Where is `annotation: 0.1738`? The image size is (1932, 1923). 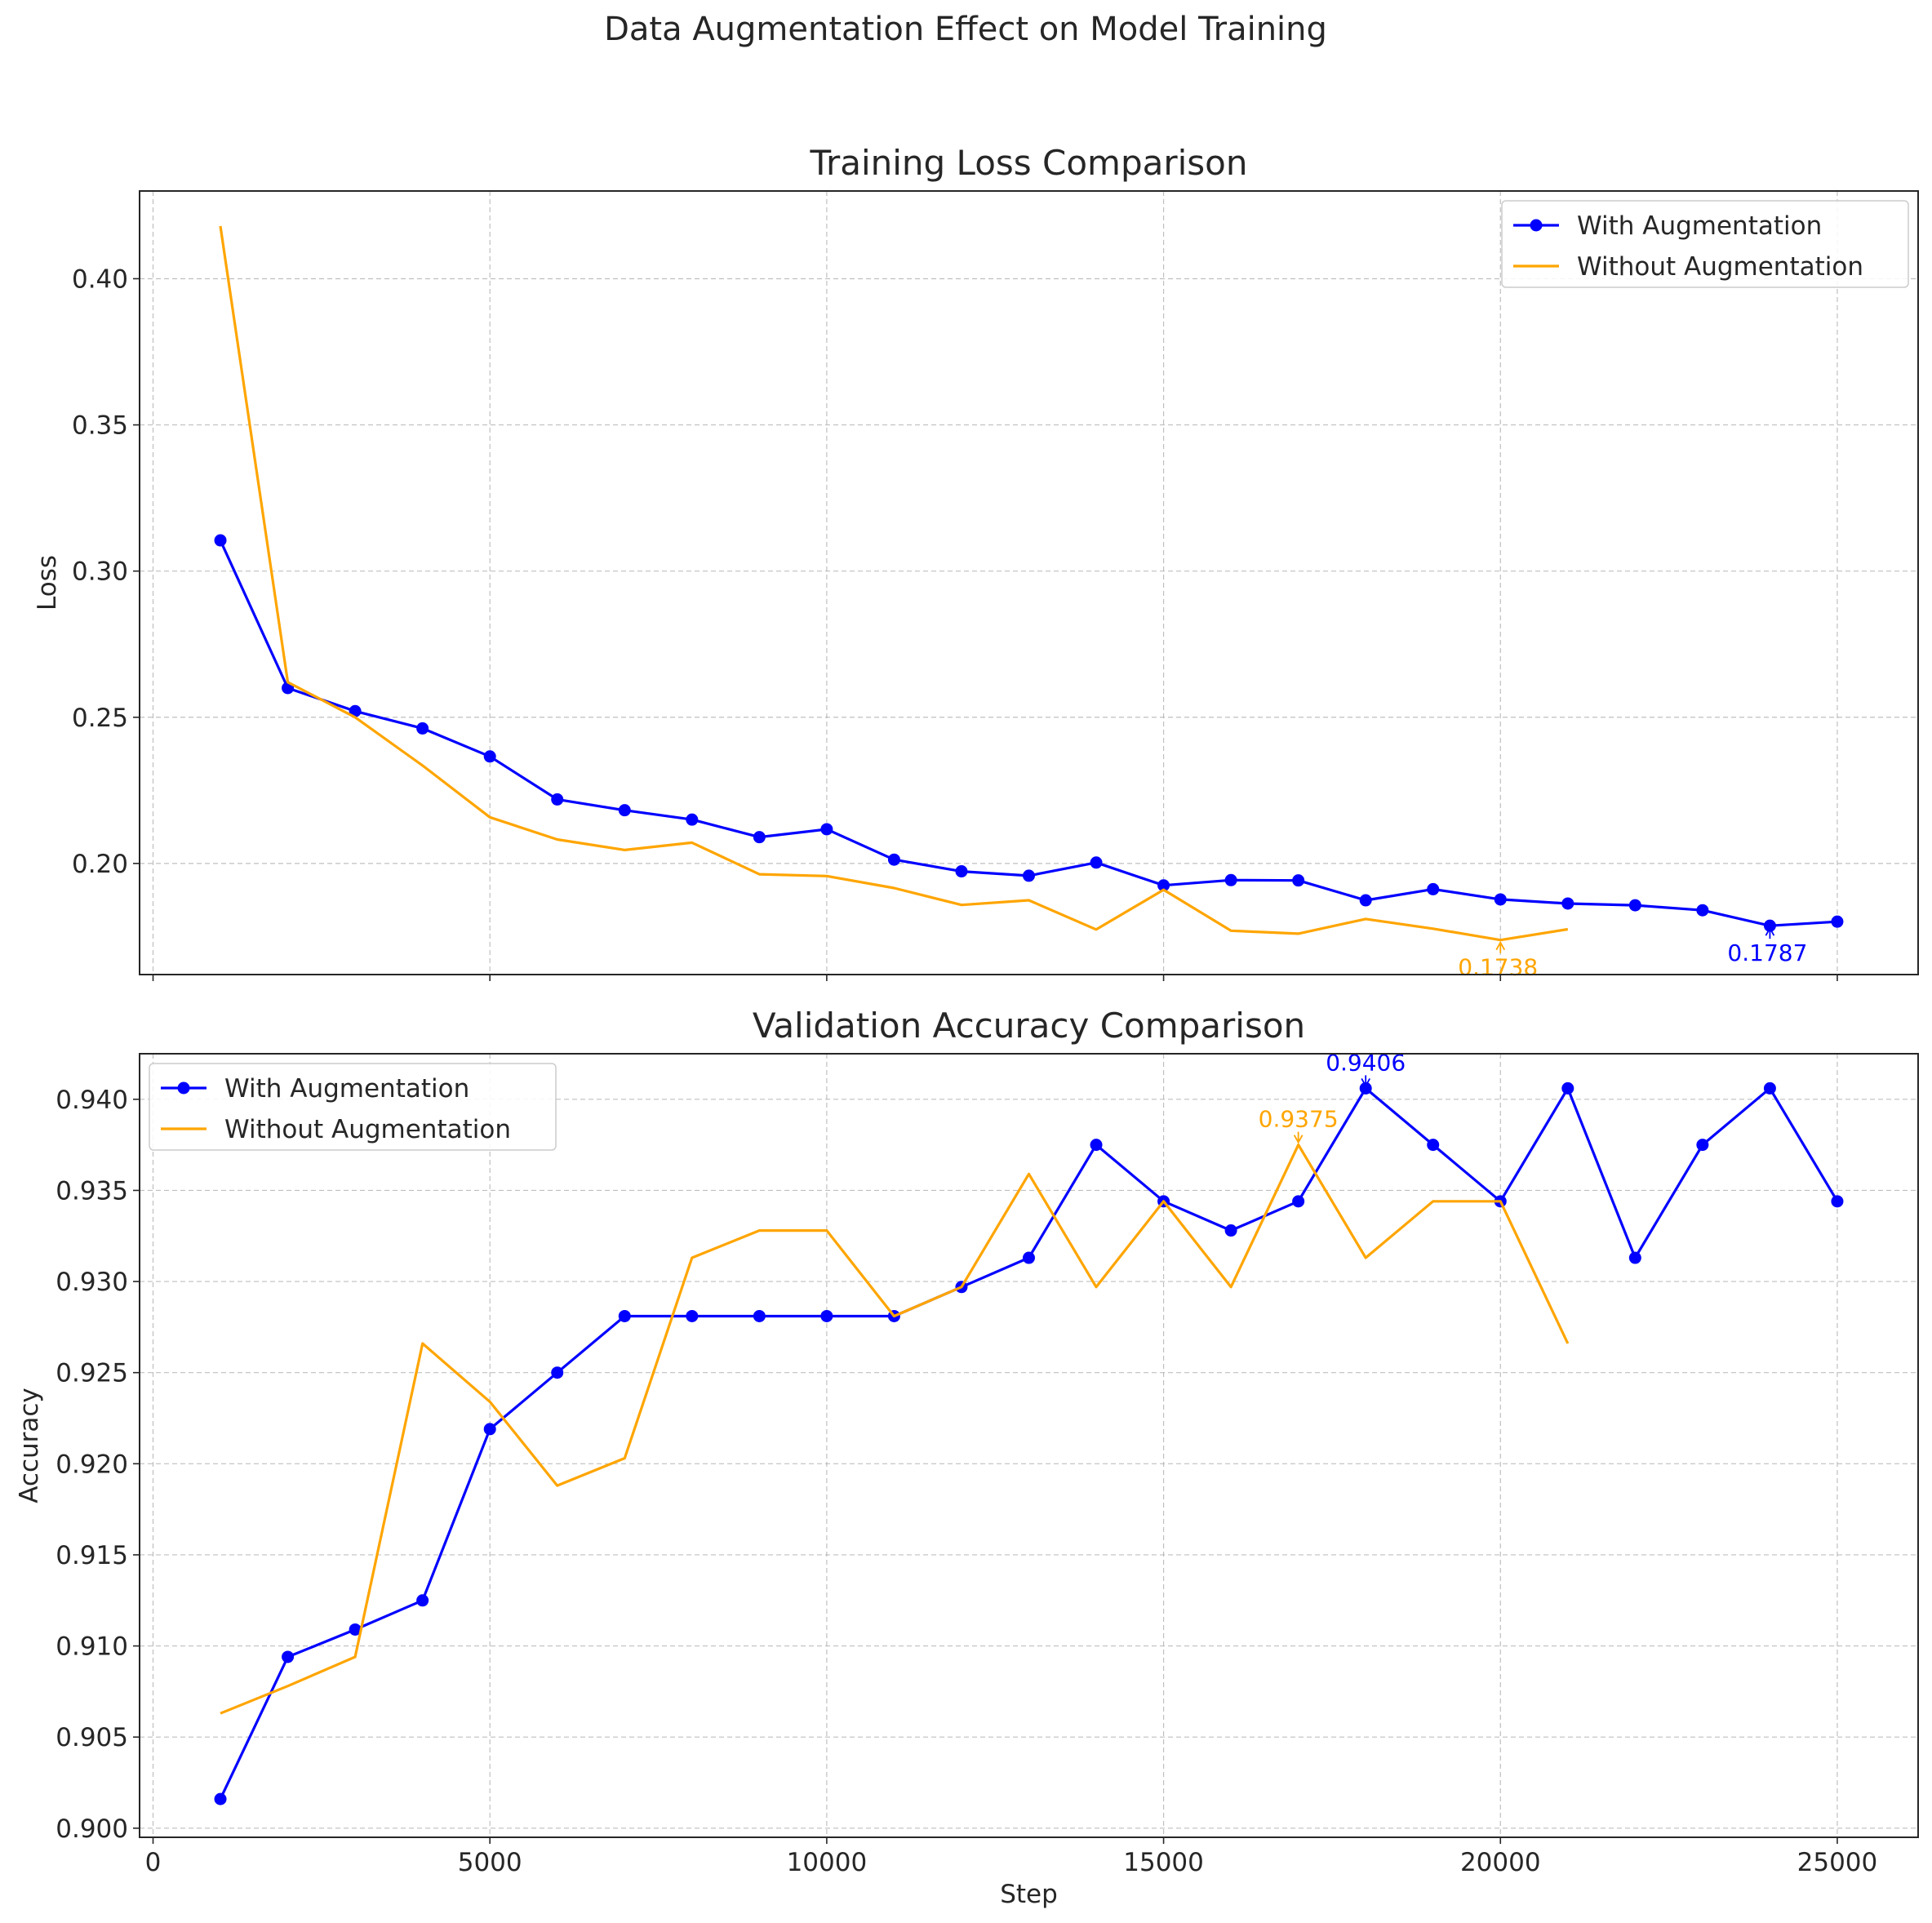
annotation: 0.1738 is located at coordinates (1498, 961).